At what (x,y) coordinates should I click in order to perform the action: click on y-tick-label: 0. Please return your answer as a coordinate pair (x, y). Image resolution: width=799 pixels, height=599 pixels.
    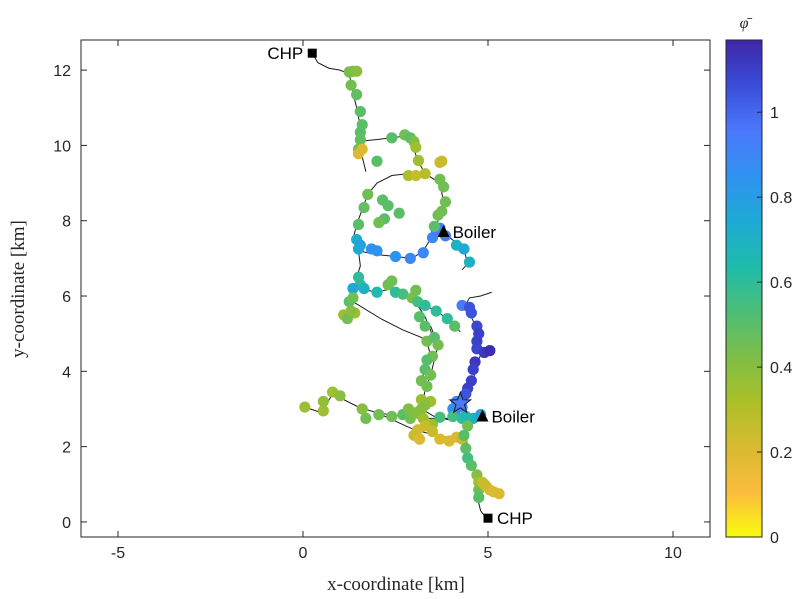
    Looking at the image, I should click on (66, 523).